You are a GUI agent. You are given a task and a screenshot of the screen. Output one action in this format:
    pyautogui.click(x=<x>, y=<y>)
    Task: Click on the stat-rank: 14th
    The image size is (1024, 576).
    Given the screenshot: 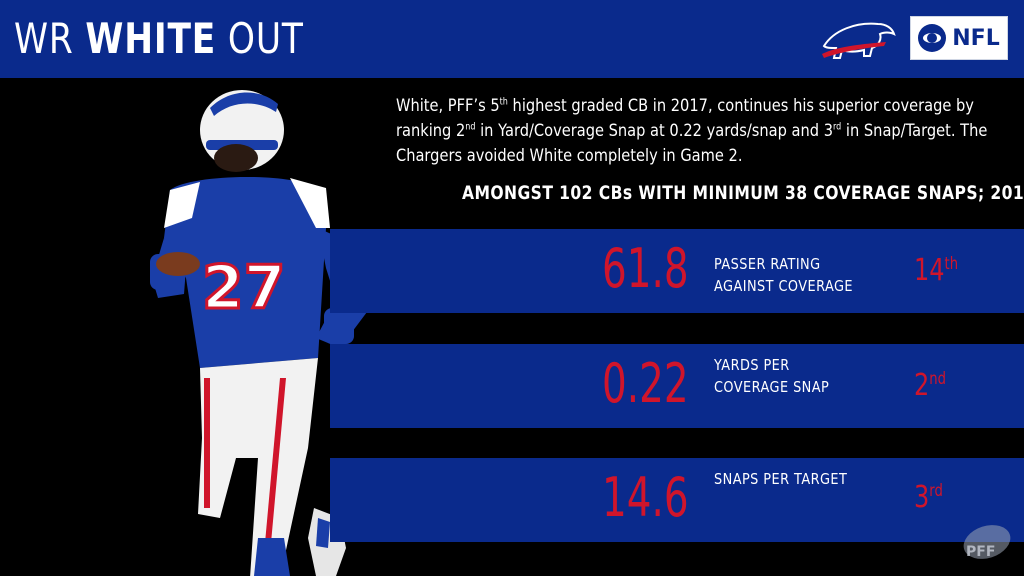 What is the action you would take?
    pyautogui.click(x=936, y=270)
    